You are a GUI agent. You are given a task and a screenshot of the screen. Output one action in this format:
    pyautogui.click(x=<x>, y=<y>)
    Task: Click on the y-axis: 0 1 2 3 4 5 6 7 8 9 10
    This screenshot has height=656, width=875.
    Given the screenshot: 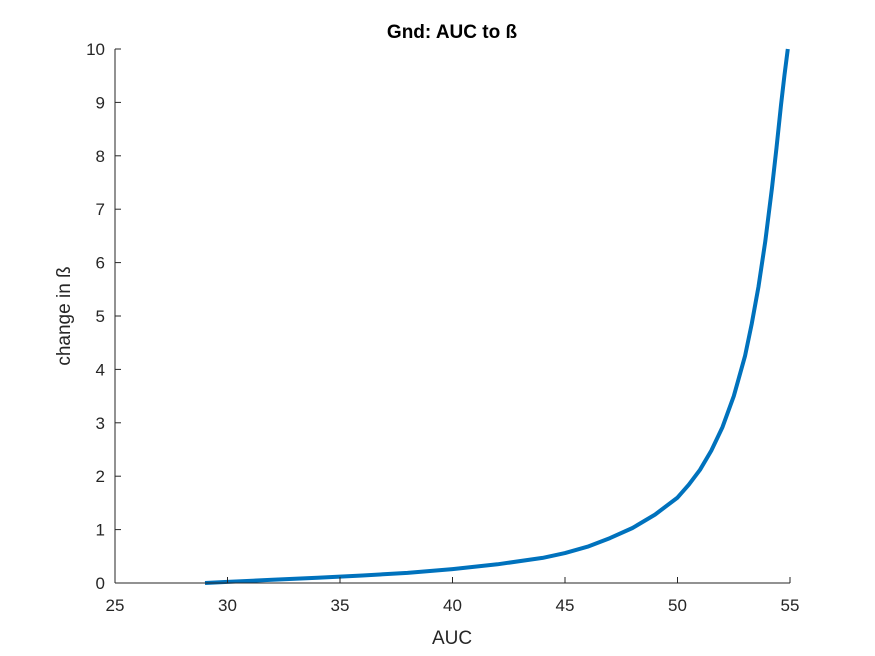 What is the action you would take?
    pyautogui.click(x=103, y=316)
    